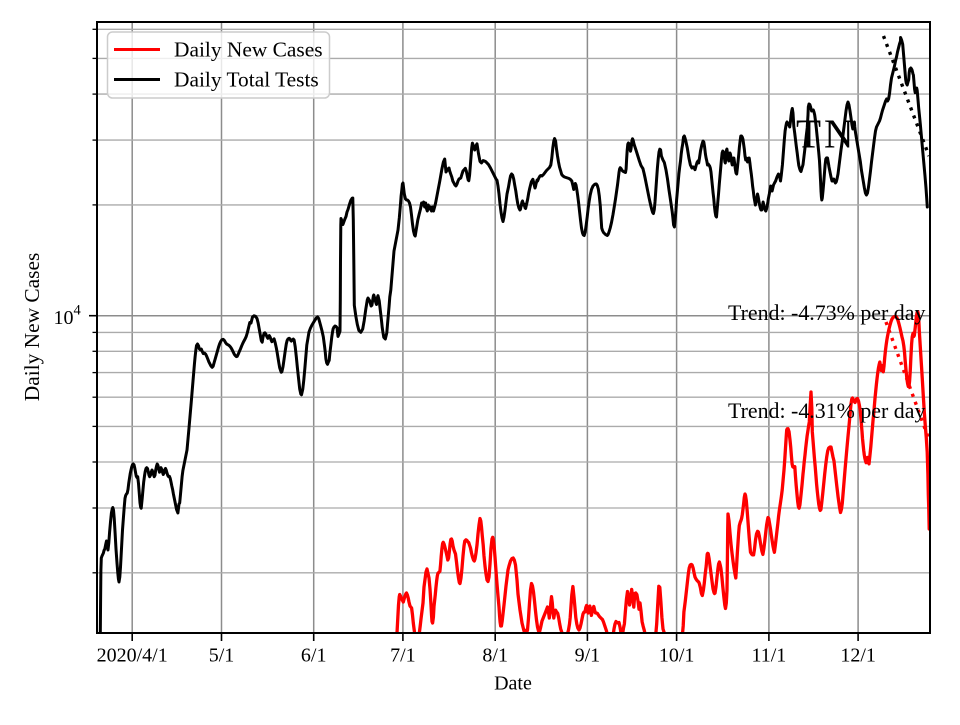 This screenshot has height=725, width=960. What do you see at coordinates (403, 656) in the screenshot?
I see `svg-text: 7/1` at bounding box center [403, 656].